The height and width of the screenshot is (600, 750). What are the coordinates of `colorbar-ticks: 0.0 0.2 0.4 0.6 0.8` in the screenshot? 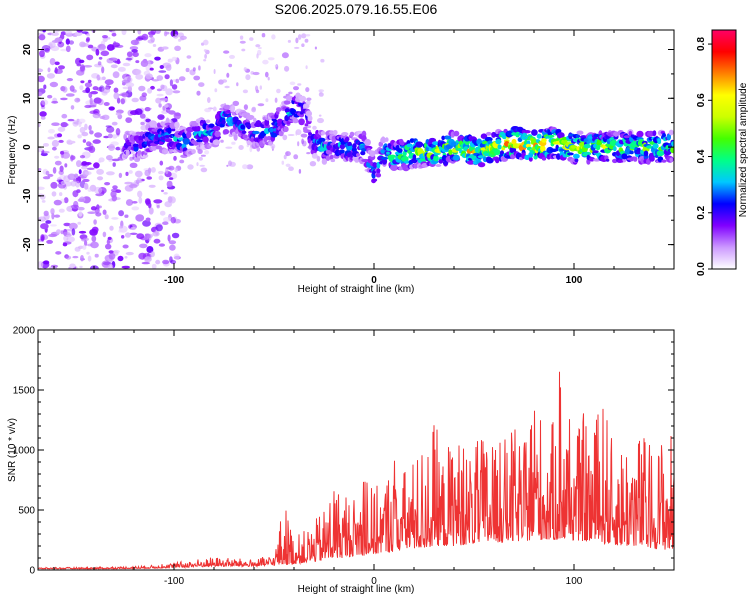 It's located at (704, 156).